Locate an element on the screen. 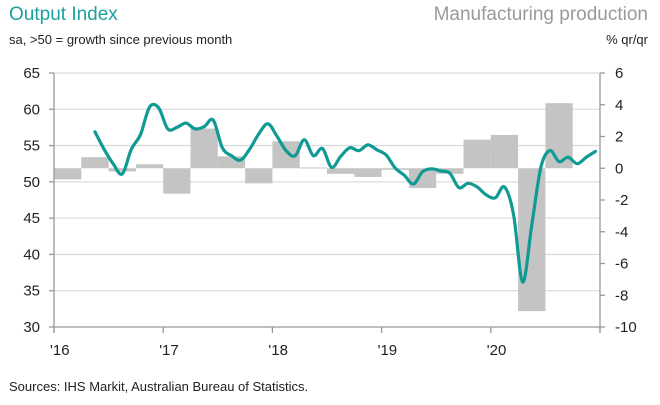 This screenshot has width=660, height=405. right-tick-label: -4 is located at coordinates (621, 232).